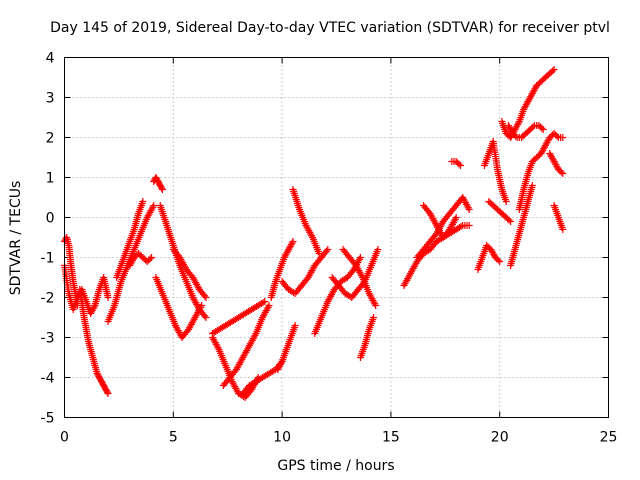  Describe the element at coordinates (48, 379) in the screenshot. I see `y-tick-label: -4` at that location.